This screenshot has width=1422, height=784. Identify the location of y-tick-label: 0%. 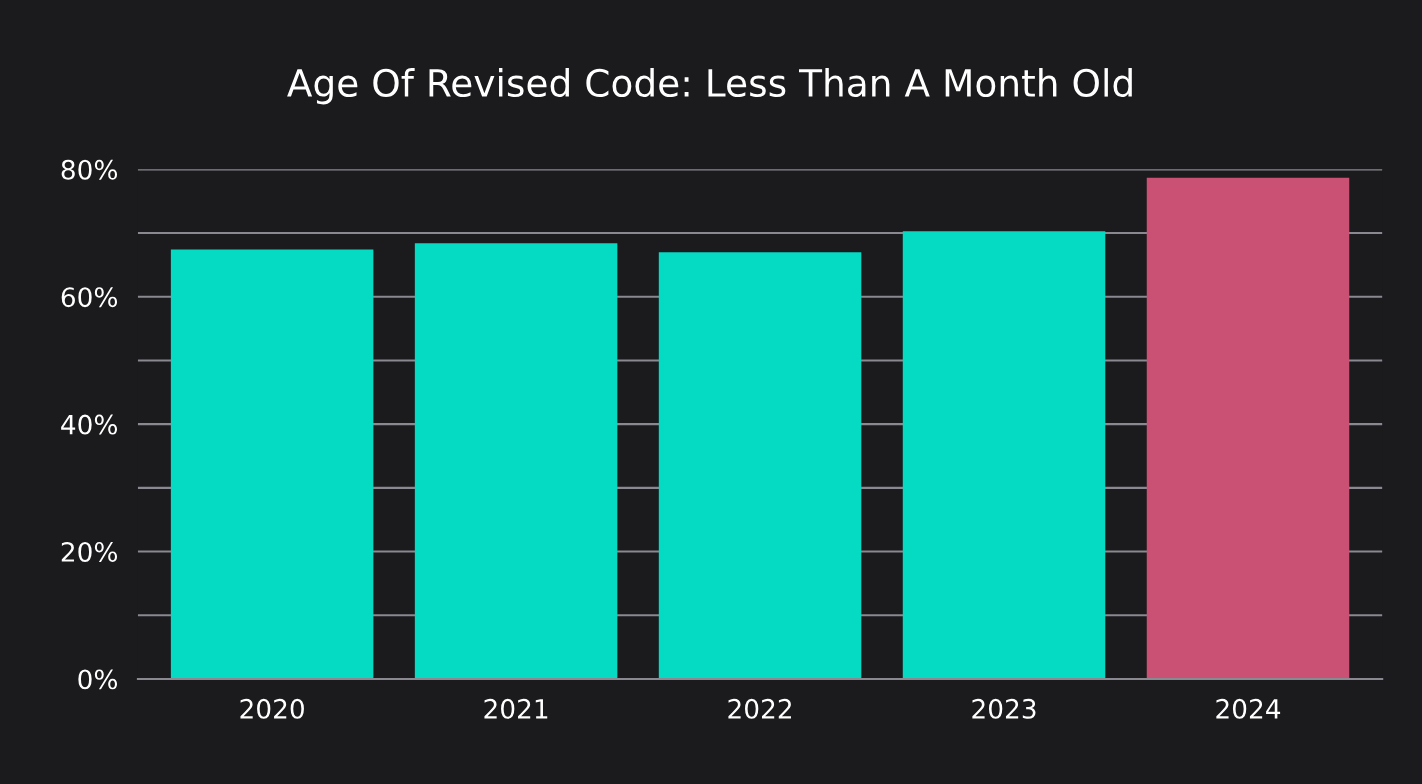
(98, 679).